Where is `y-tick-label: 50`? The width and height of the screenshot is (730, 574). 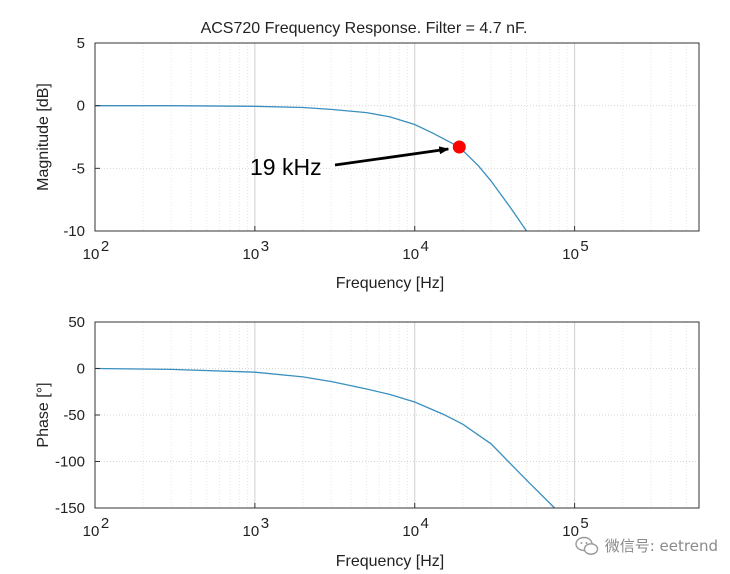
y-tick-label: 50 is located at coordinates (76, 322).